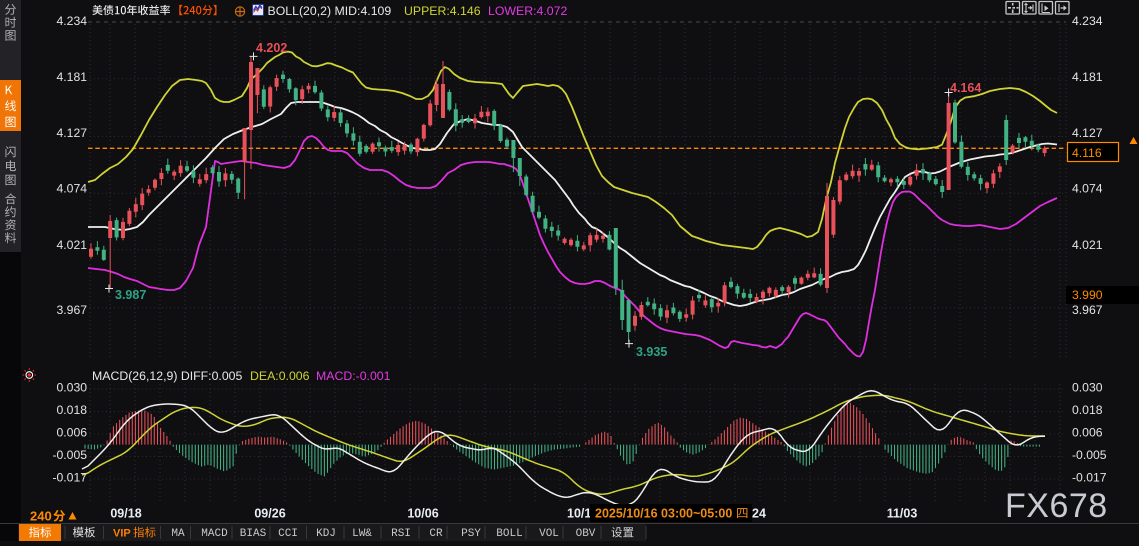  What do you see at coordinates (579, 514) in the screenshot?
I see `svg-text: 10/1` at bounding box center [579, 514].